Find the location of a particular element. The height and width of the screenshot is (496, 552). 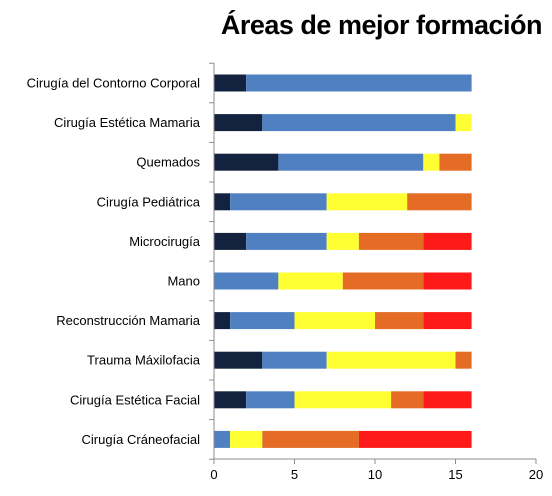

category-label: Cirugía del Contorno Corporal is located at coordinates (114, 83).